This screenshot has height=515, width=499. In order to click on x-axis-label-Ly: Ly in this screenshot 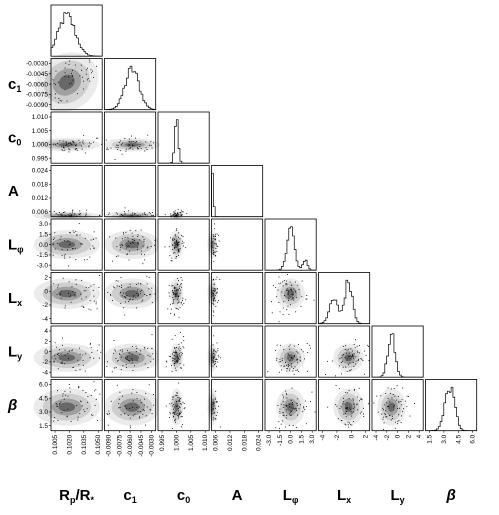, I will do `click(398, 496)`.